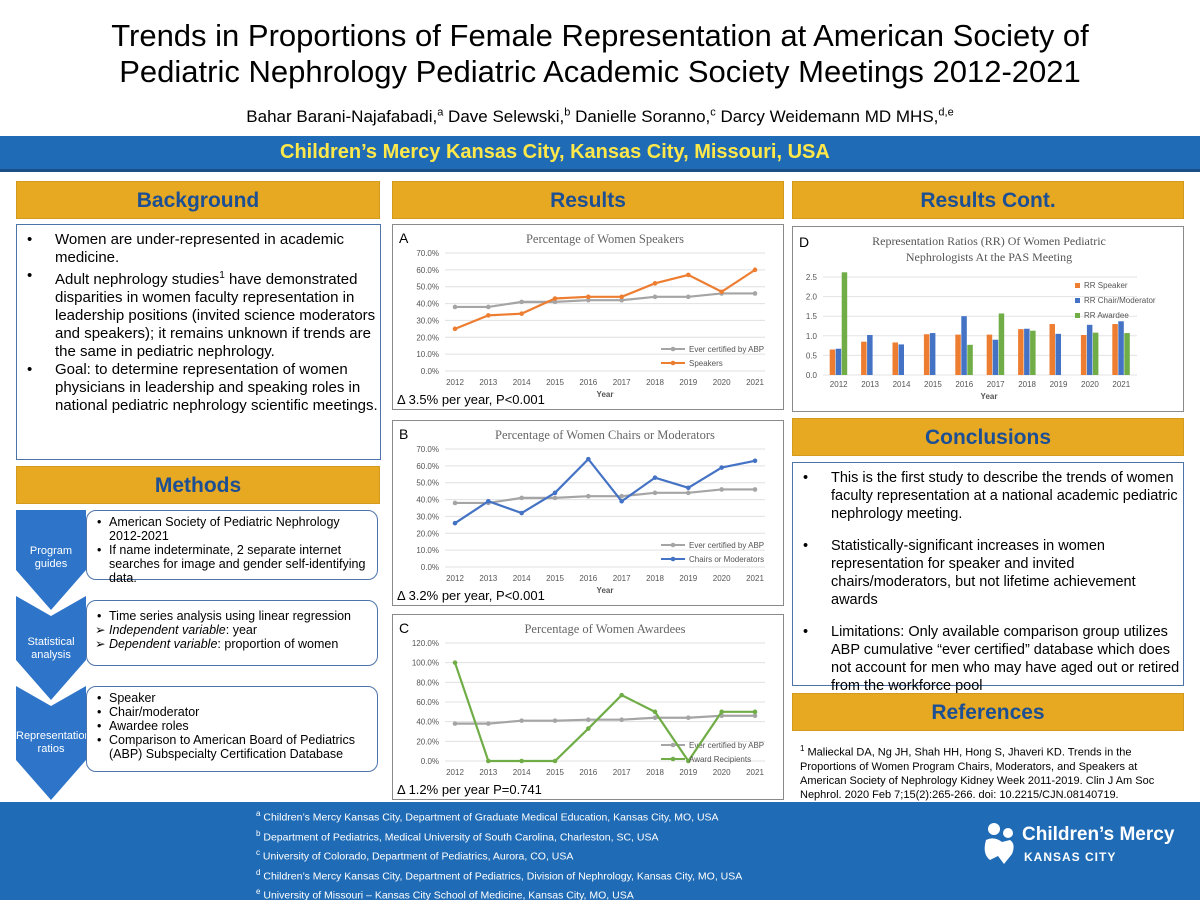 The height and width of the screenshot is (900, 1200). Describe the element at coordinates (427, 722) in the screenshot. I see `chart-c-ytick: 40.0%` at that location.